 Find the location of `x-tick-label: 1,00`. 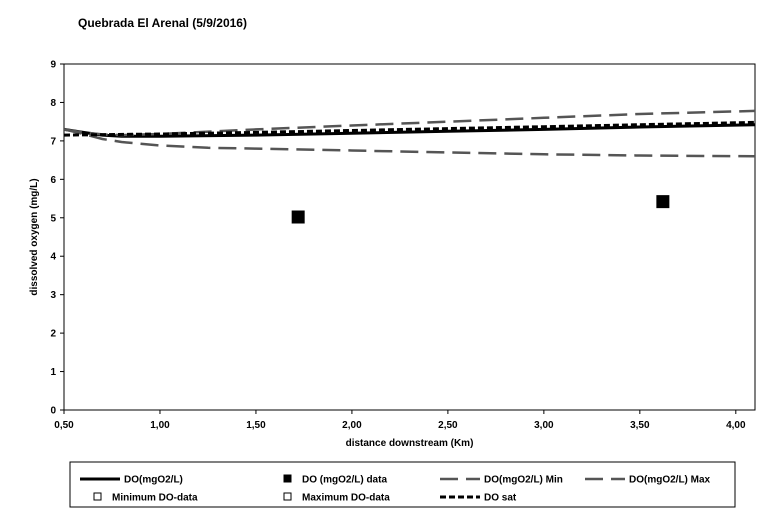

x-tick-label: 1,00 is located at coordinates (160, 425).